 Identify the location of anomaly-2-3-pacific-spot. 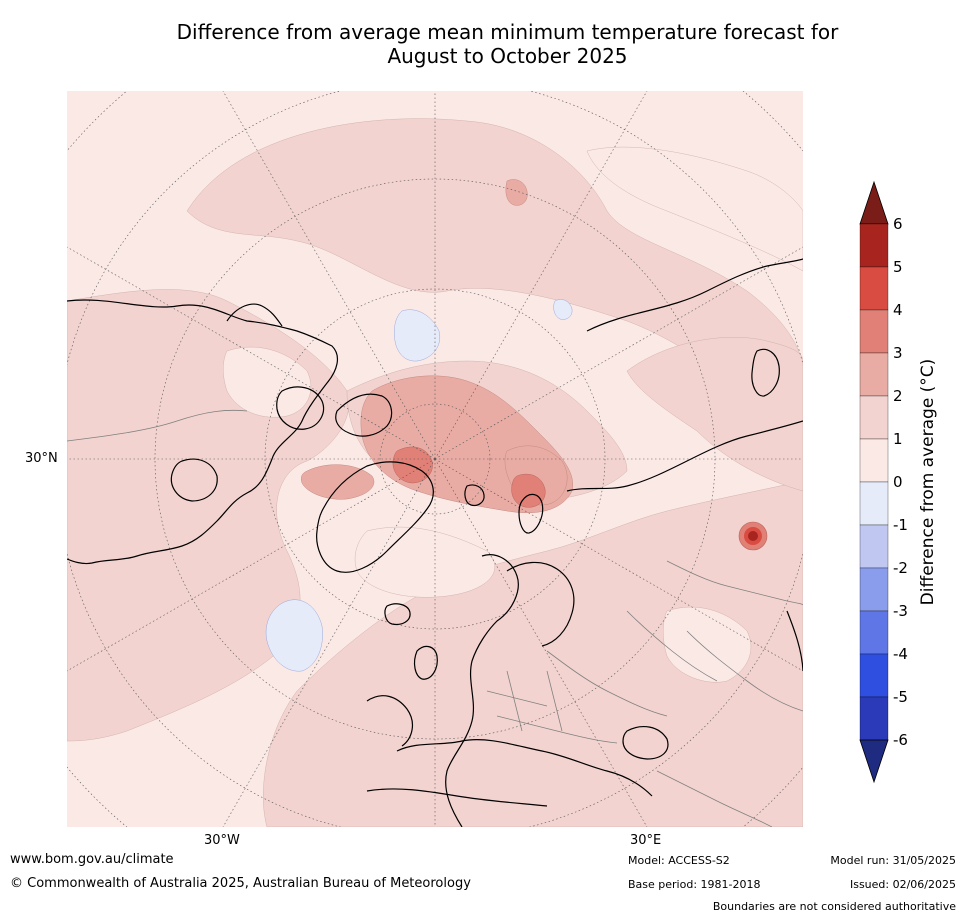
(516, 192).